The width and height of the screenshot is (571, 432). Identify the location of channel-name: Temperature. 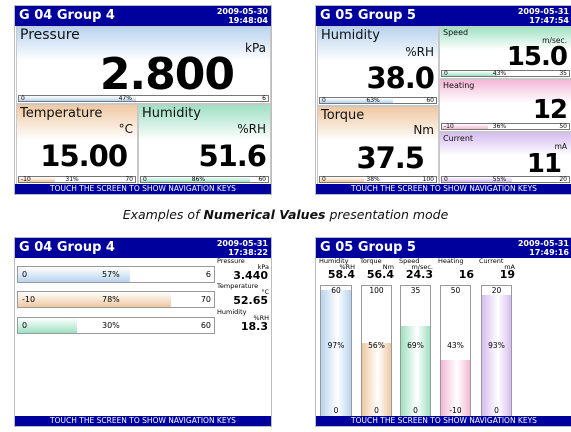
(61, 113).